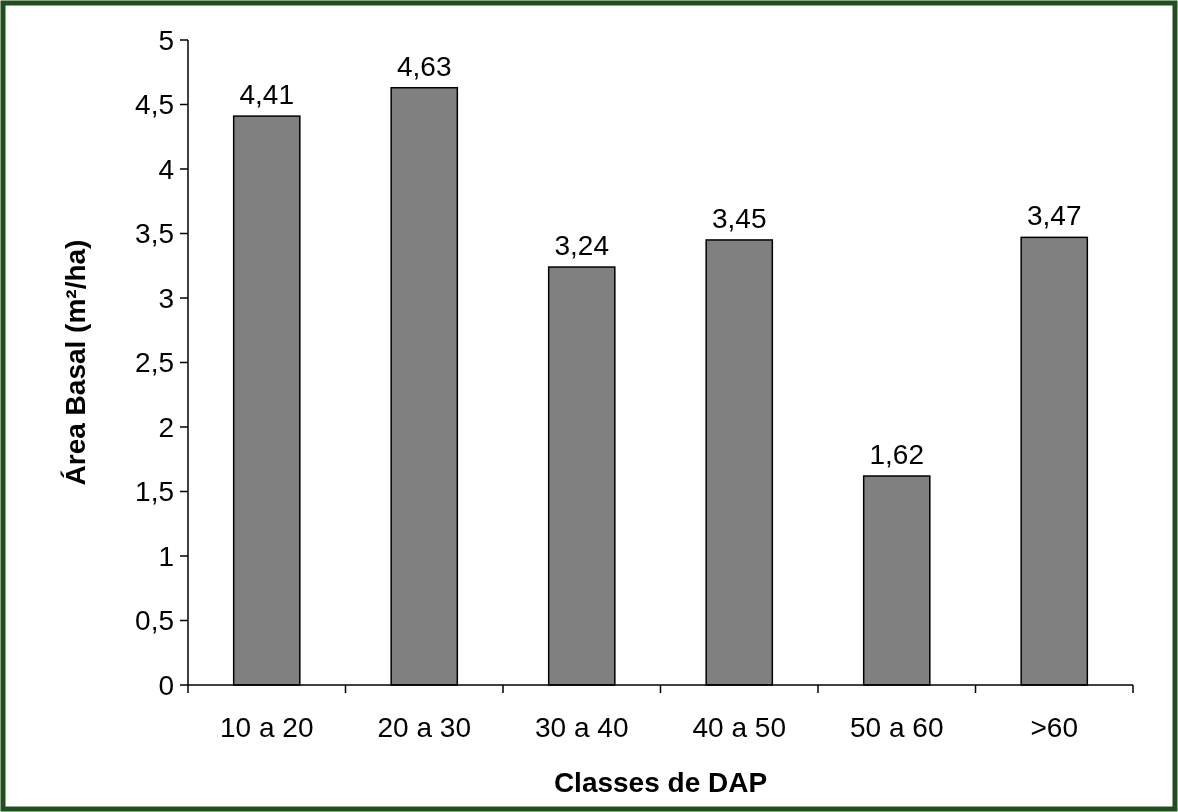 The image size is (1178, 812). What do you see at coordinates (739, 218) in the screenshot?
I see `data-label: 3,45` at bounding box center [739, 218].